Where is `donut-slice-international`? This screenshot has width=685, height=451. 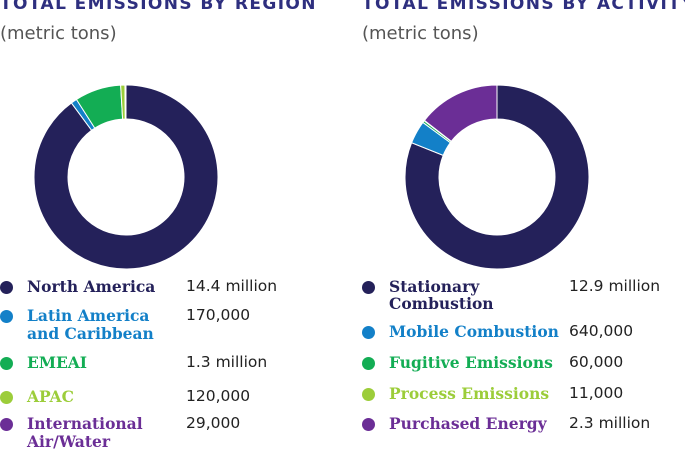
donut-slice-international is located at coordinates (125, 102).